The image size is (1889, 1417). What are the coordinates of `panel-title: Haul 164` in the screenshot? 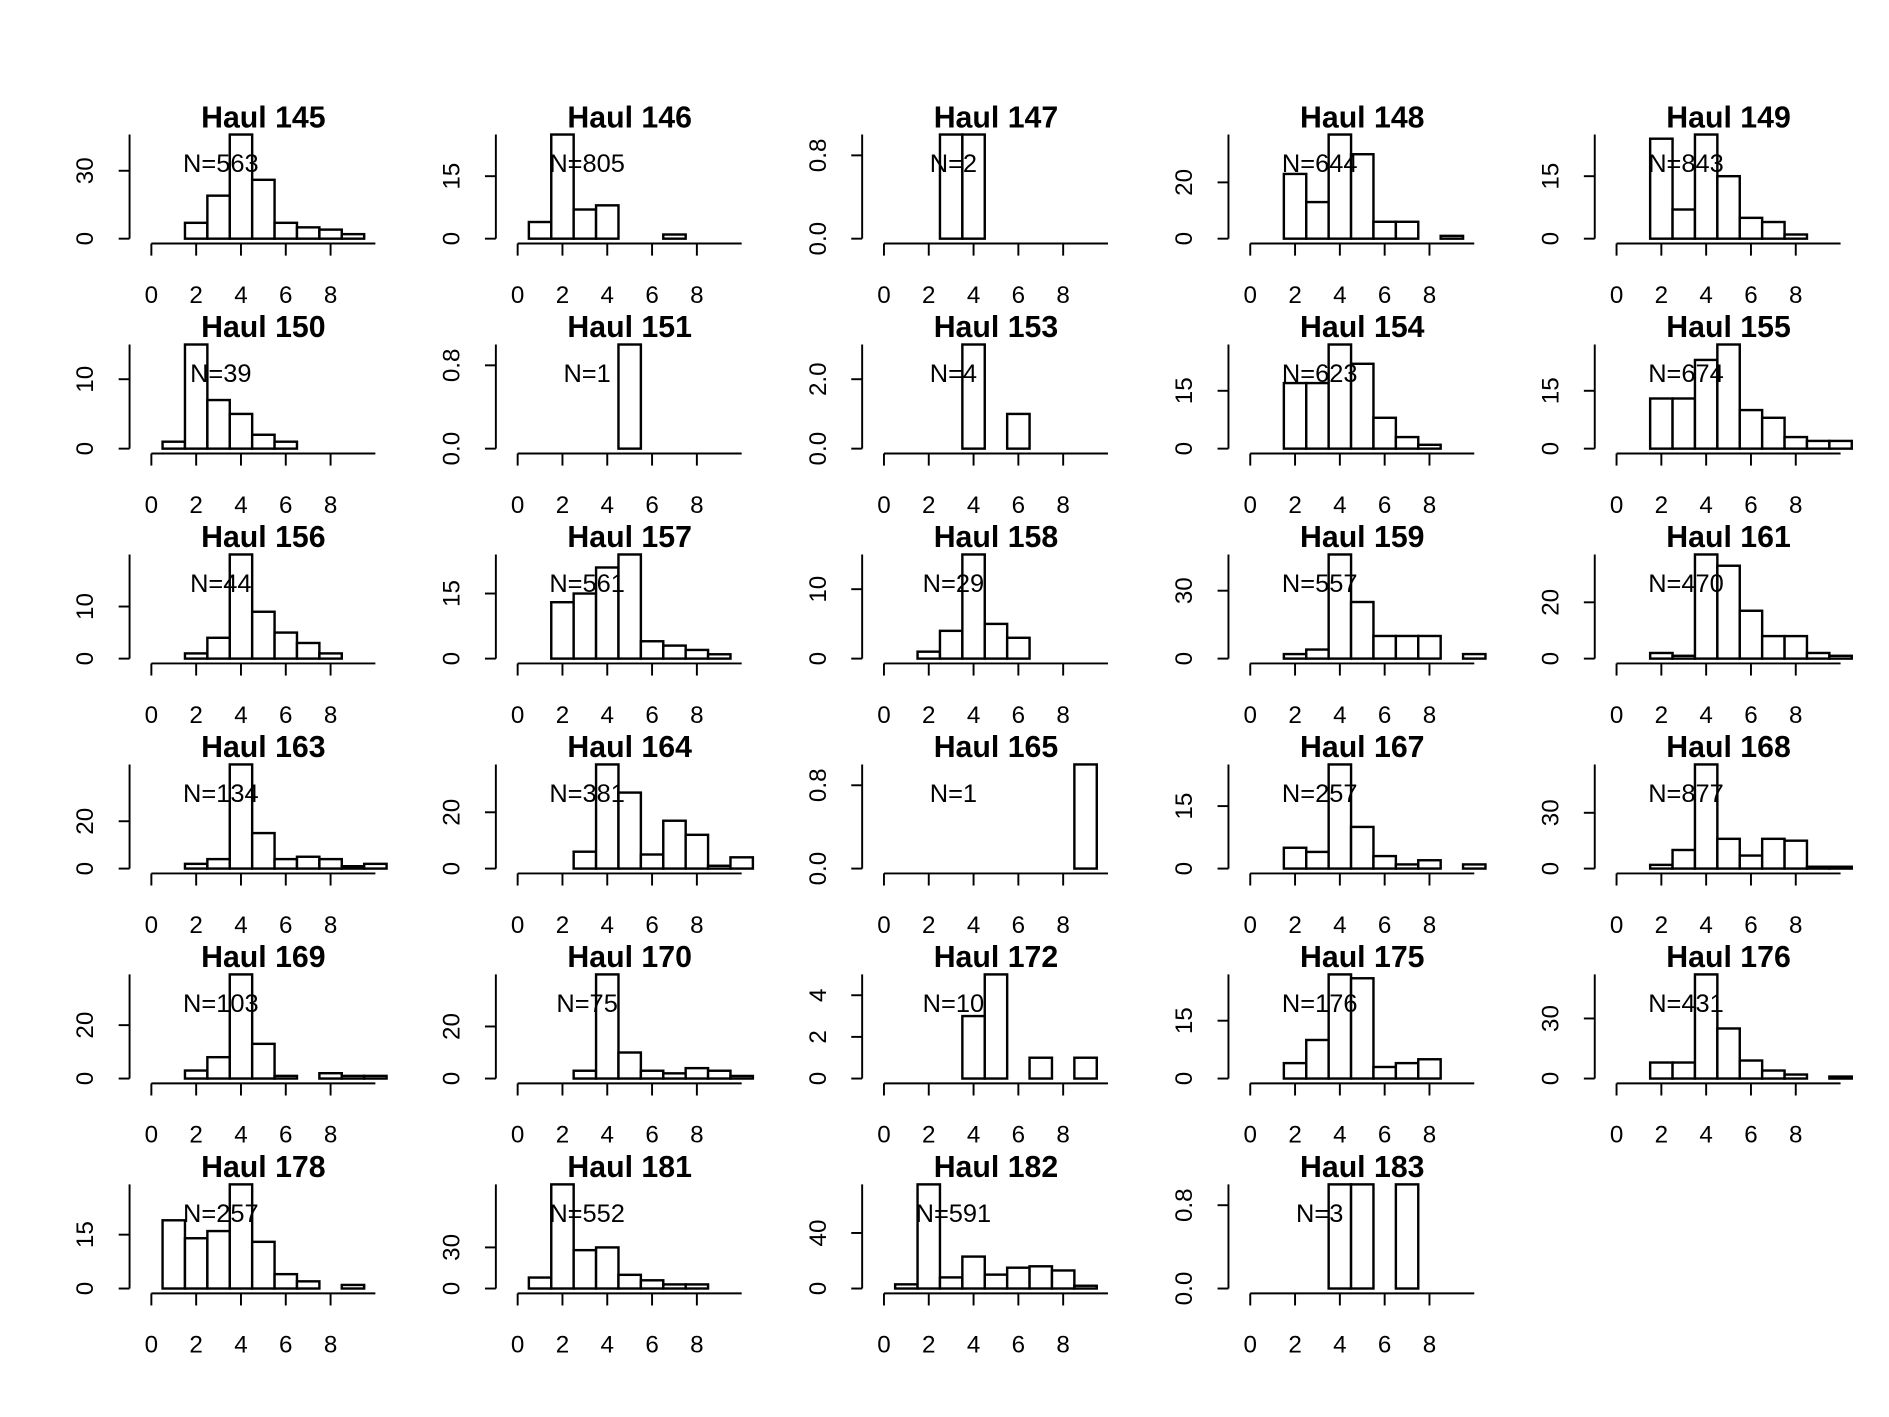 It's located at (629, 747).